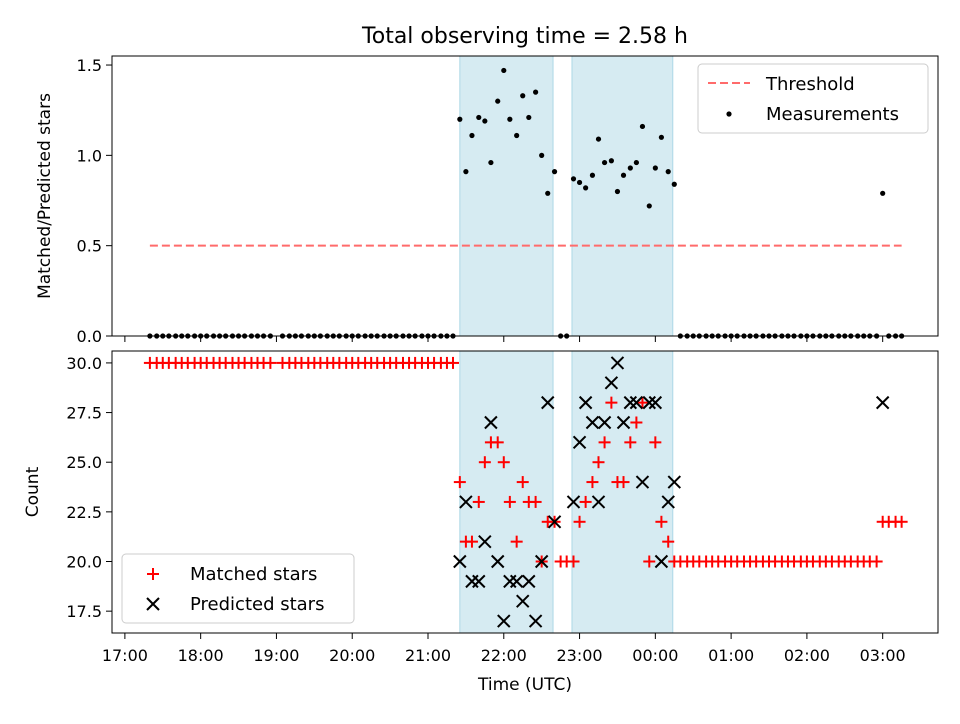 This screenshot has width=960, height=724. What do you see at coordinates (238, 588) in the screenshot?
I see `bottom-legend: Matched stars Predicted stars` at bounding box center [238, 588].